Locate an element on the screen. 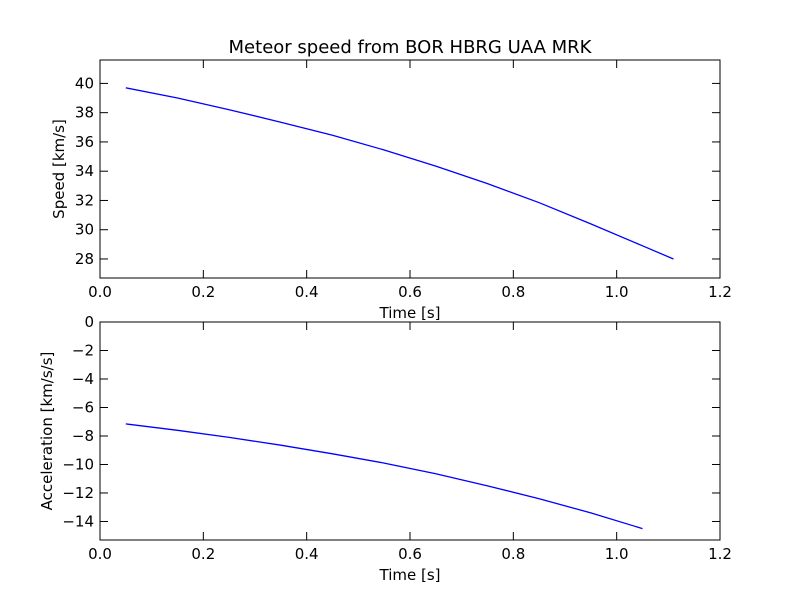 Image resolution: width=800 pixels, height=600 pixels. y-tick-label: 40 is located at coordinates (84, 83).